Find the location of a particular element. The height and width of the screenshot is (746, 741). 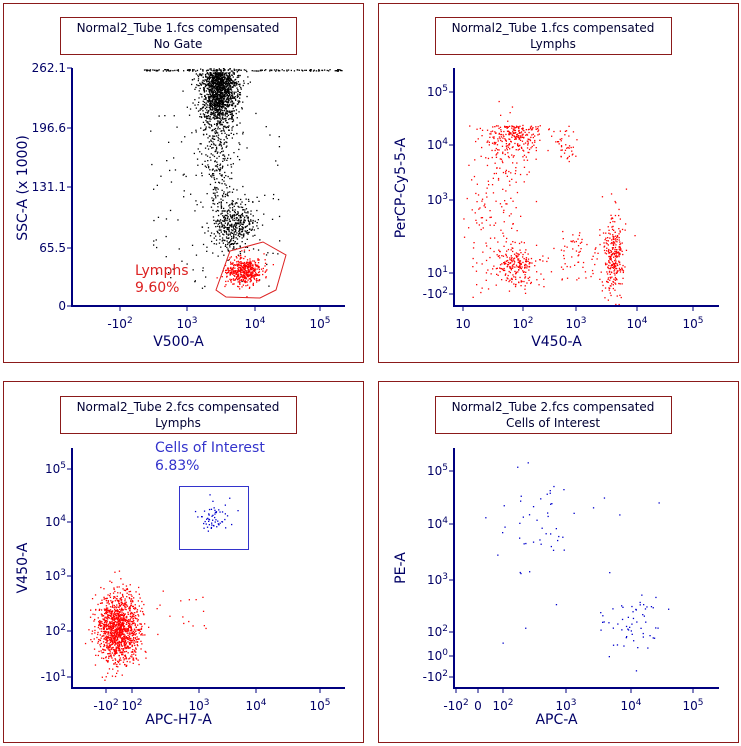

title-box is located at coordinates (178, 415).